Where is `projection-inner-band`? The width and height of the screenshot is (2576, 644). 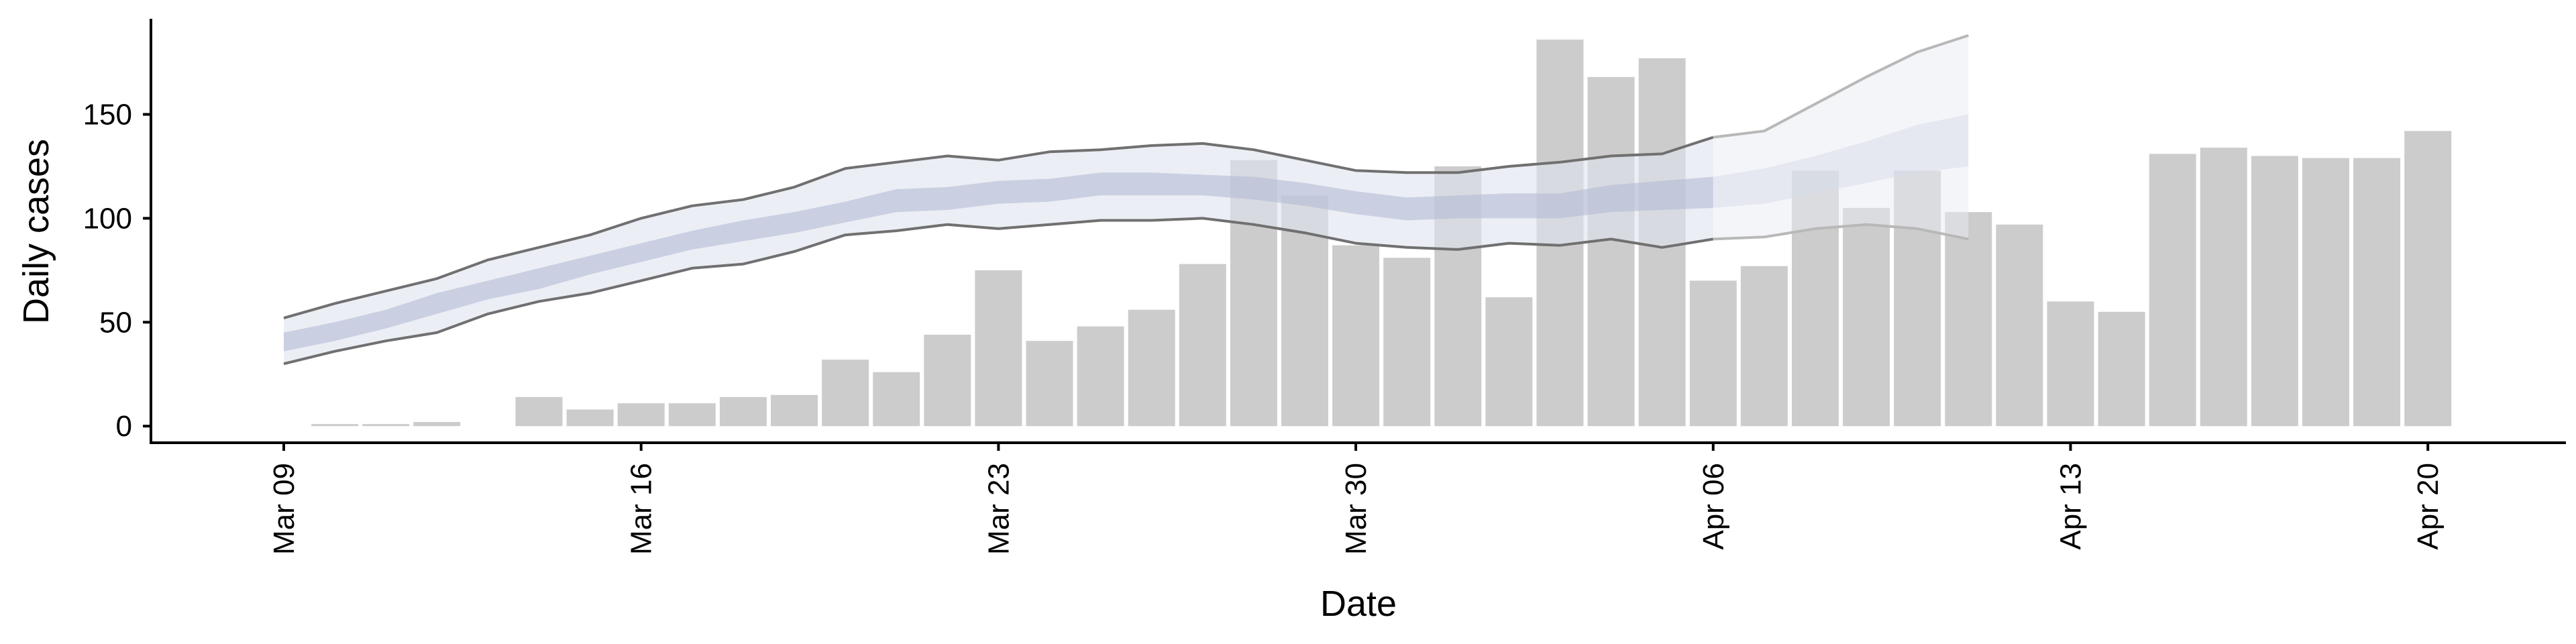 projection-inner-band is located at coordinates (1841, 161).